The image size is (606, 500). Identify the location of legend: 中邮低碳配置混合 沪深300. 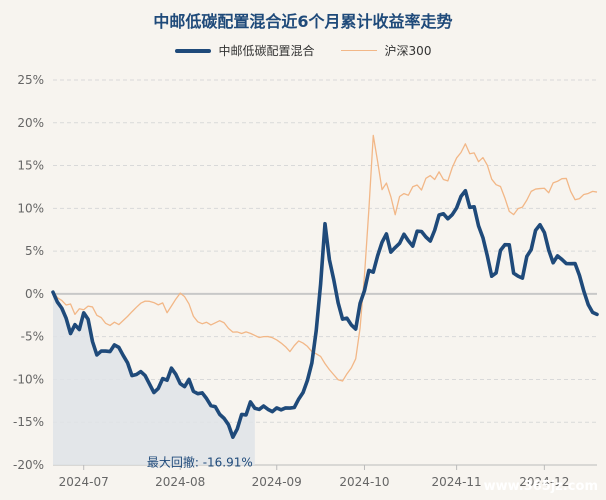
(303, 50).